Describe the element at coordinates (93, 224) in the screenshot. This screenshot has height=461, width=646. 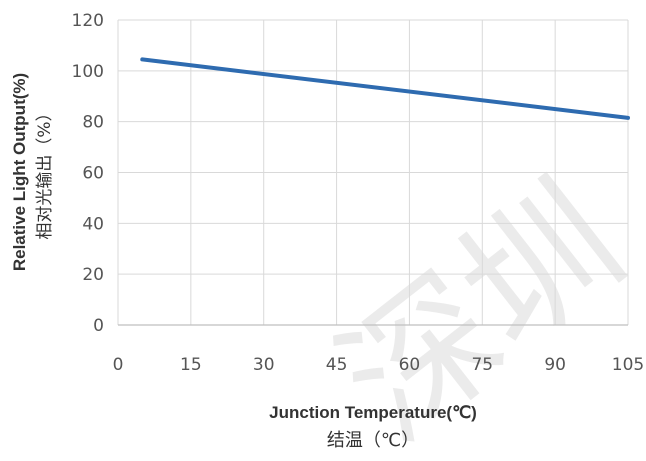
I see `y-tick-label: 40` at that location.